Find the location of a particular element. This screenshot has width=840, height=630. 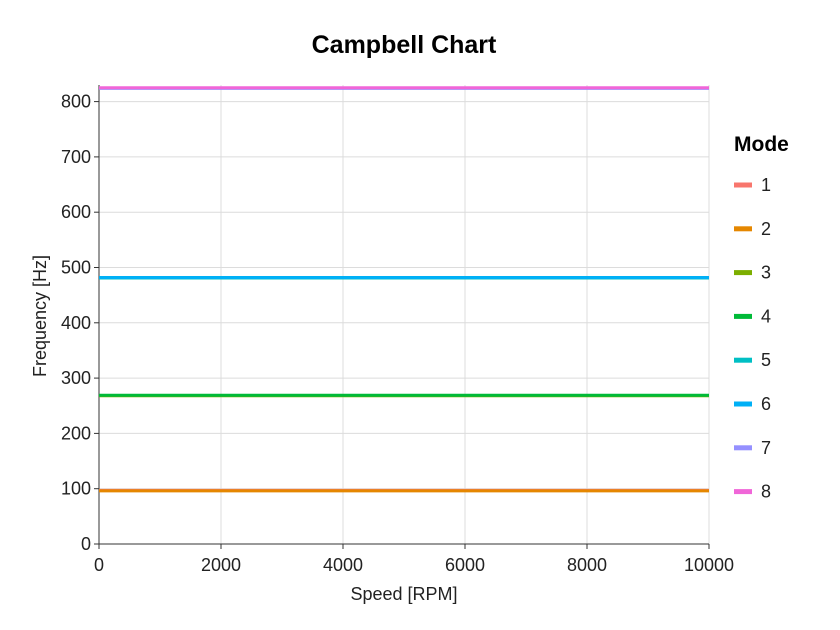

legend-label-mode-3: 3 is located at coordinates (766, 273).